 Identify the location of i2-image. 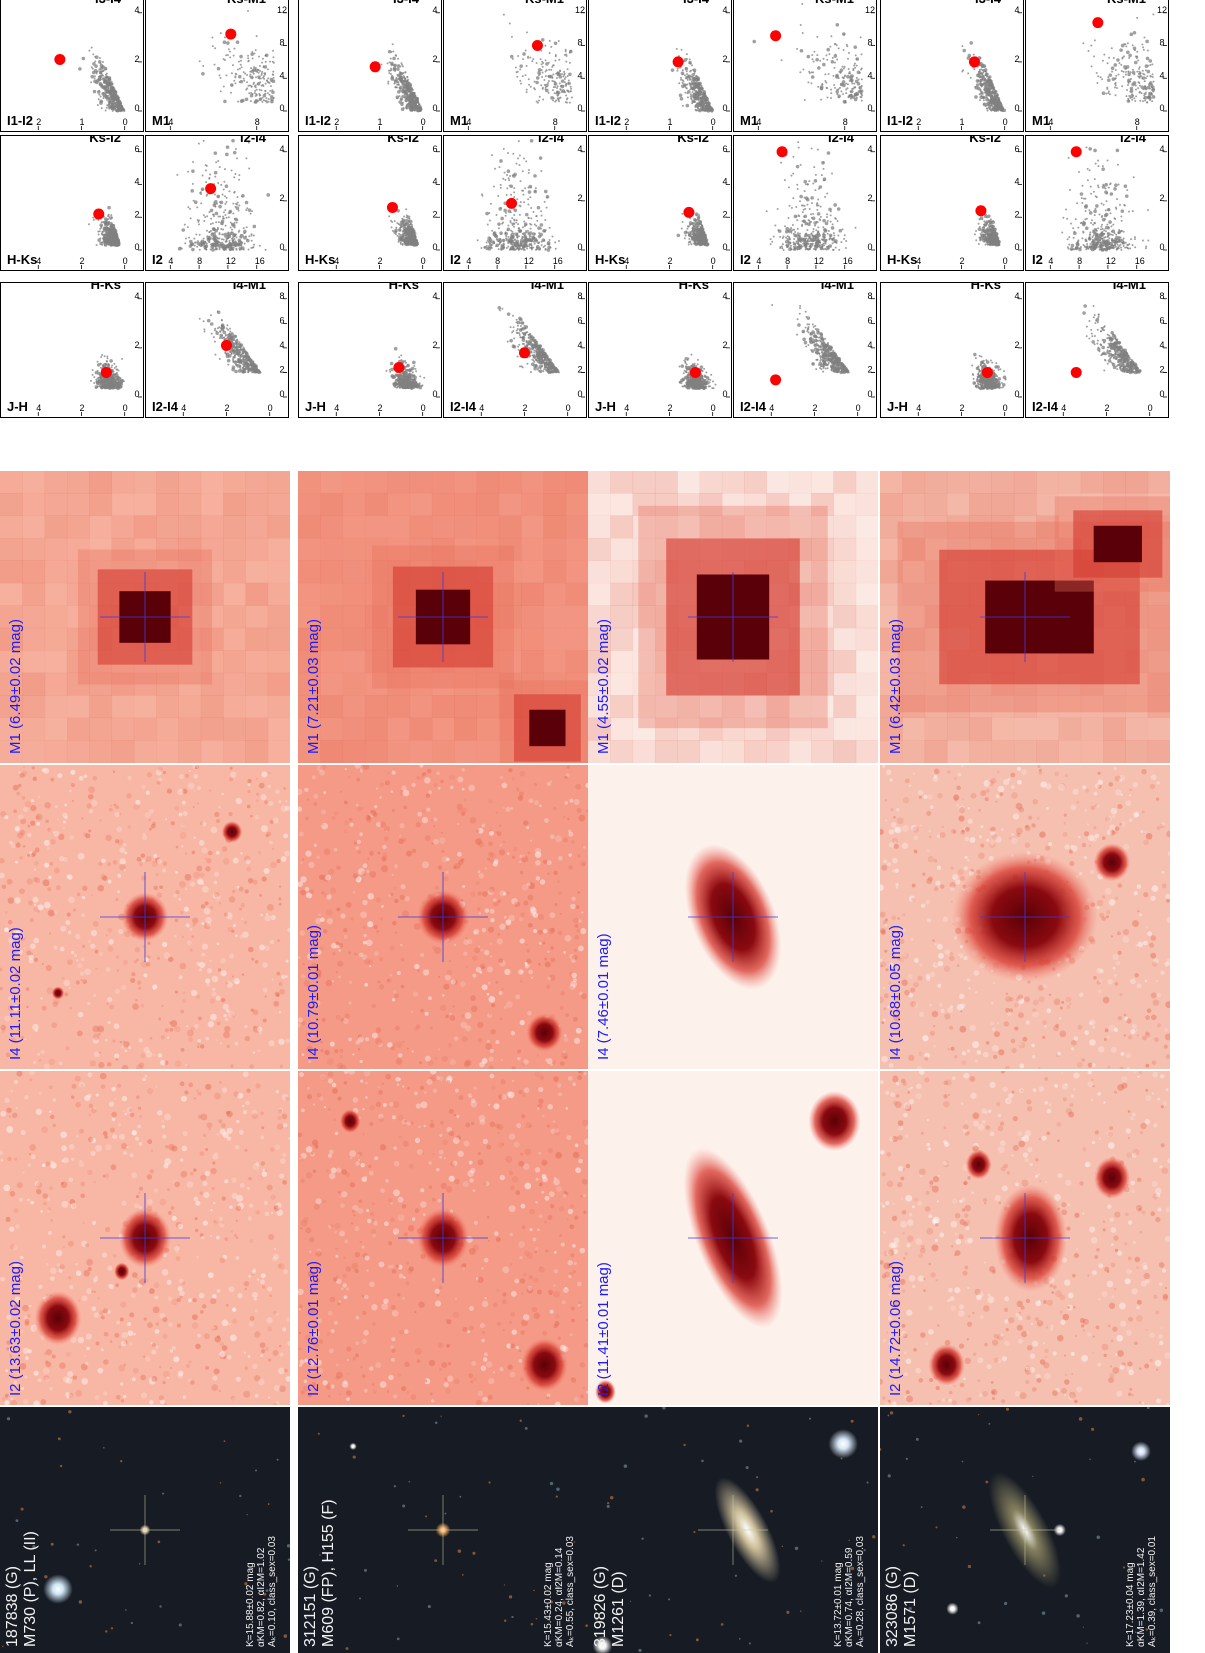
(443, 1238).